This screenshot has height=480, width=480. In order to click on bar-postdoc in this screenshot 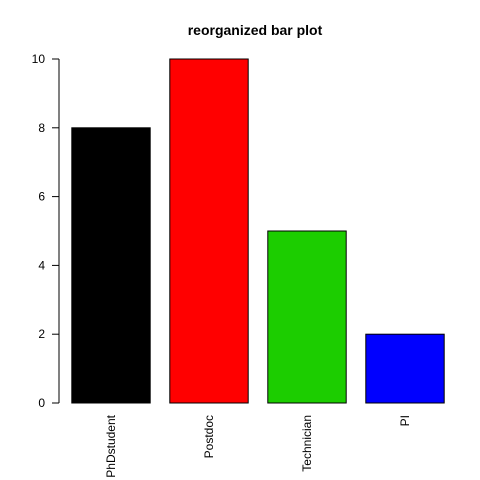, I will do `click(209, 231)`.